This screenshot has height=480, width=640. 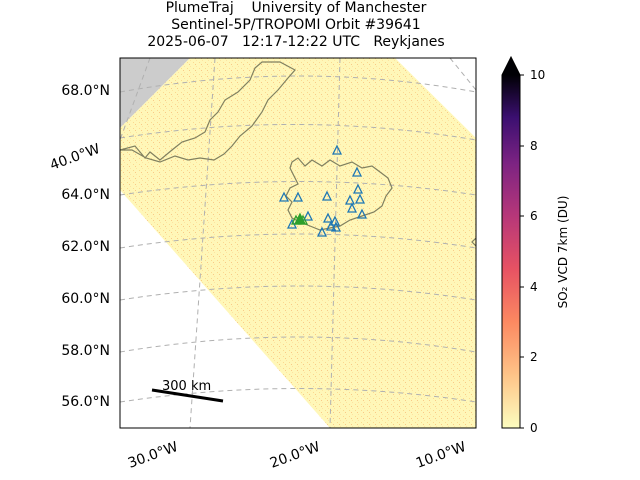 I want to click on colorbar-label: SO₂ VCD 7km (DU), so click(x=563, y=252).